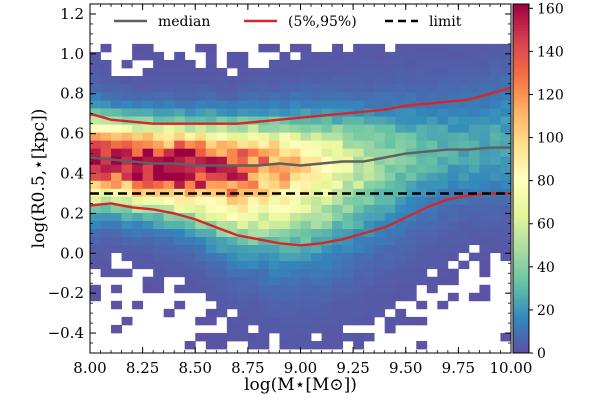  What do you see at coordinates (521, 178) in the screenshot?
I see `colorbar-frame` at bounding box center [521, 178].